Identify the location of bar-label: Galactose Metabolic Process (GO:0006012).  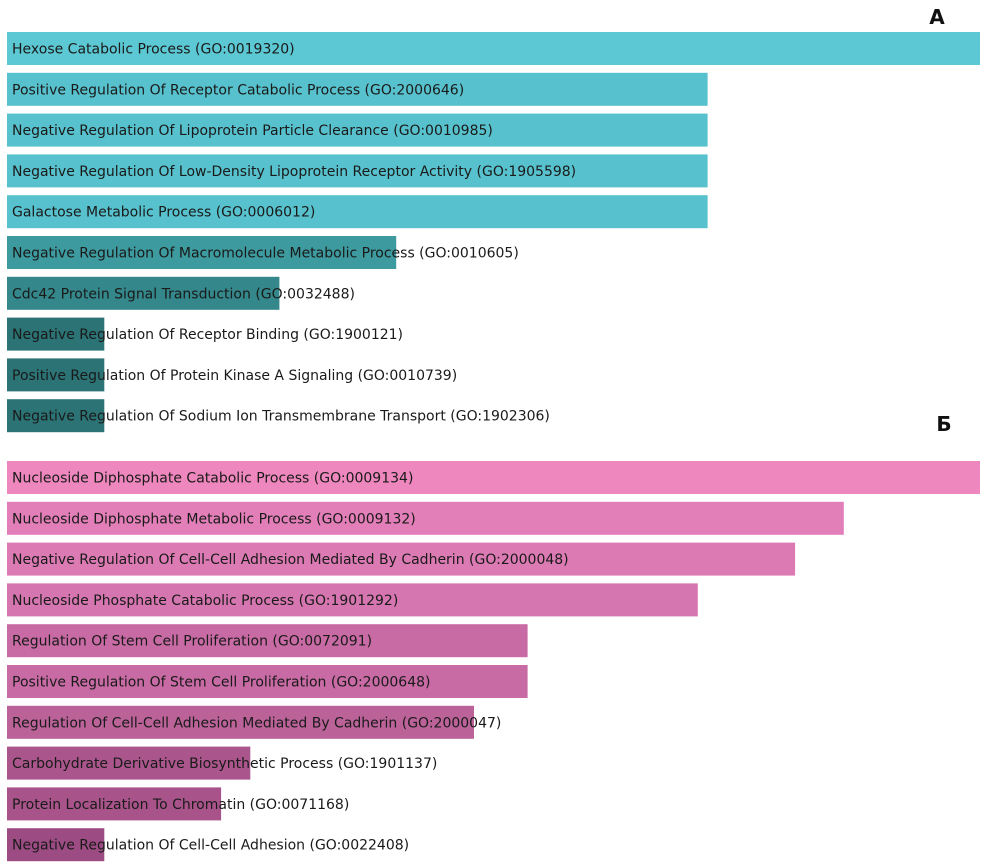
(163, 213).